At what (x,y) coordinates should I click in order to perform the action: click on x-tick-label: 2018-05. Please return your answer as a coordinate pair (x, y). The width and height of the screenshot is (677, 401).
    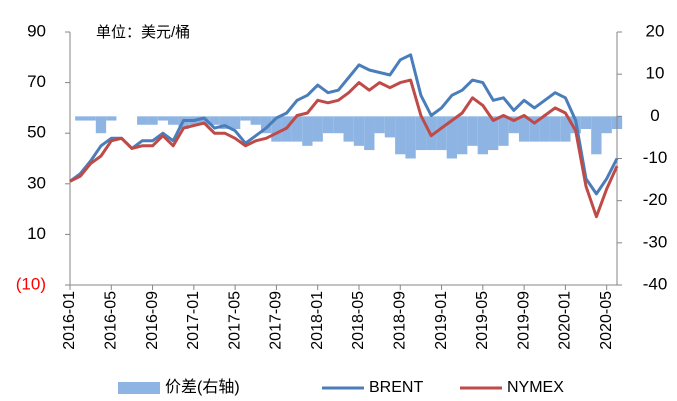
    Looking at the image, I should click on (358, 320).